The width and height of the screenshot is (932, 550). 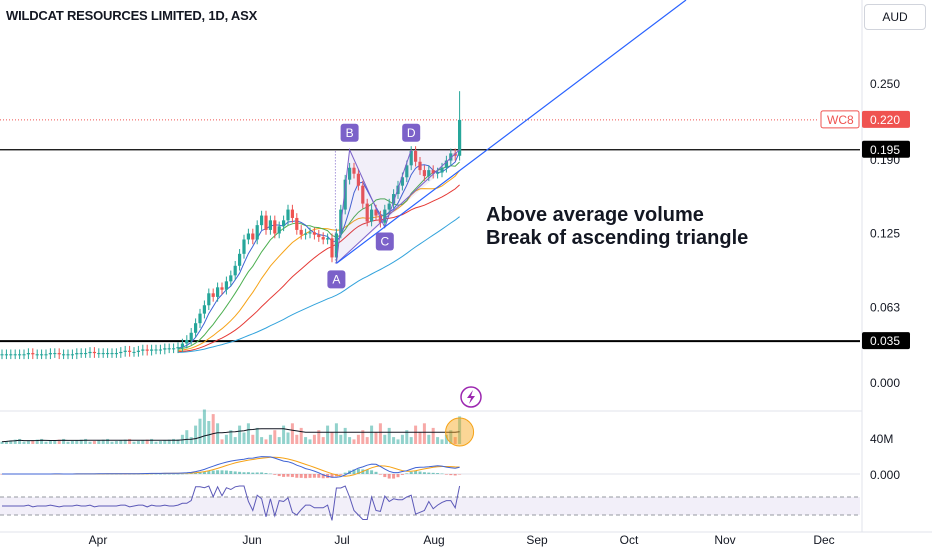 What do you see at coordinates (885, 150) in the screenshot?
I see `level-price-label: 0.195` at bounding box center [885, 150].